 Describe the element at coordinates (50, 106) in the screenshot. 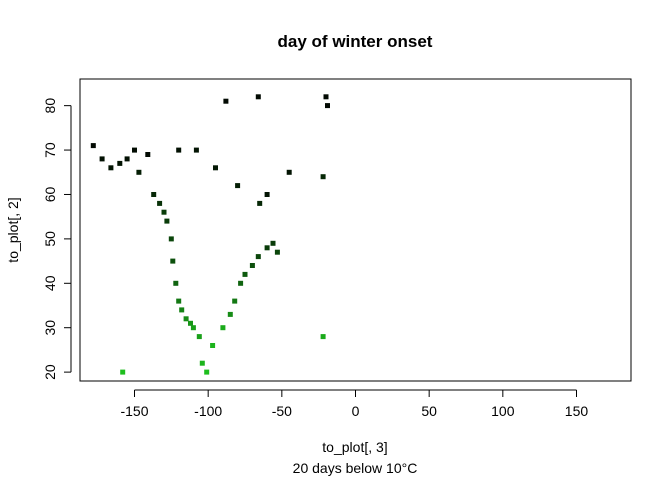

I see `y-tick-label: 80` at that location.